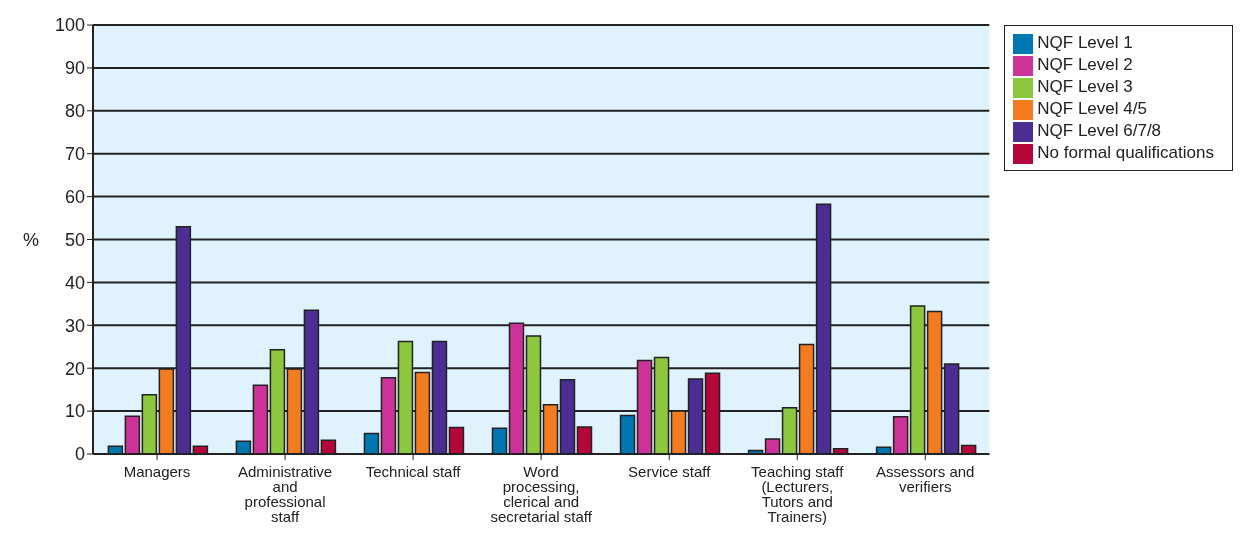 Image resolution: width=1246 pixels, height=554 pixels. I want to click on y-axis-title: %, so click(31, 239).